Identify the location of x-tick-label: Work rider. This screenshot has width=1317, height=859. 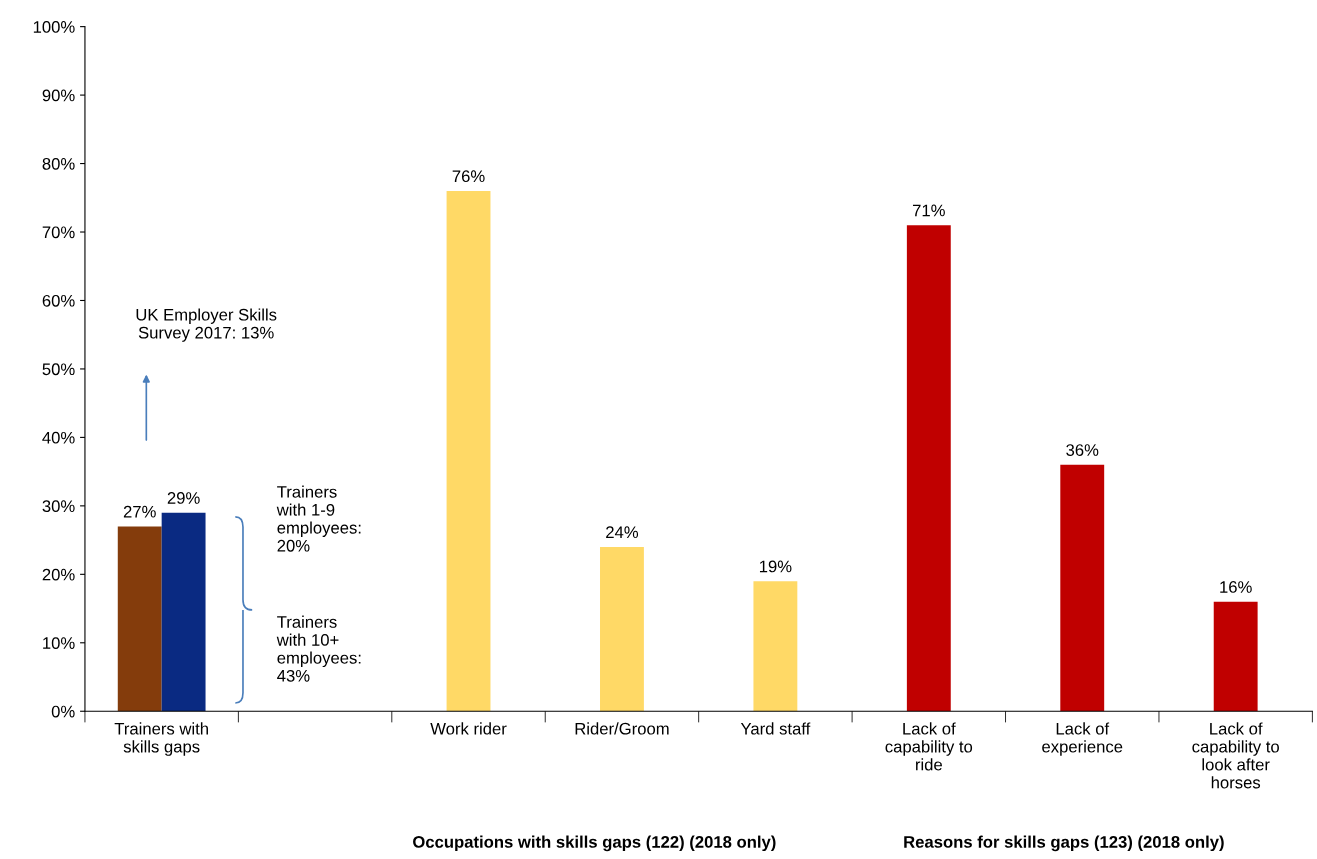
(468, 728).